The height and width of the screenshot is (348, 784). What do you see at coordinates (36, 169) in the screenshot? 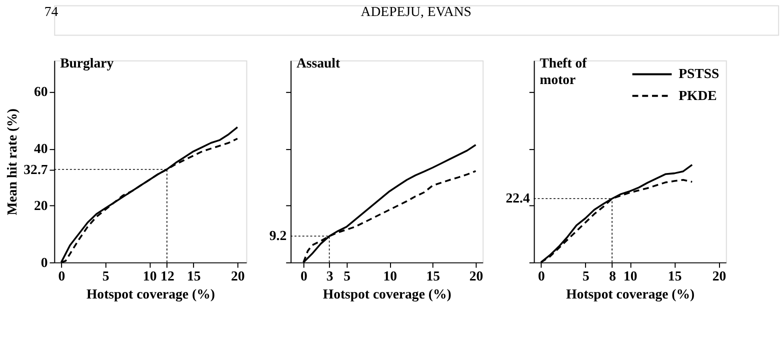
I see `y-tick-label: 32.7` at bounding box center [36, 169].